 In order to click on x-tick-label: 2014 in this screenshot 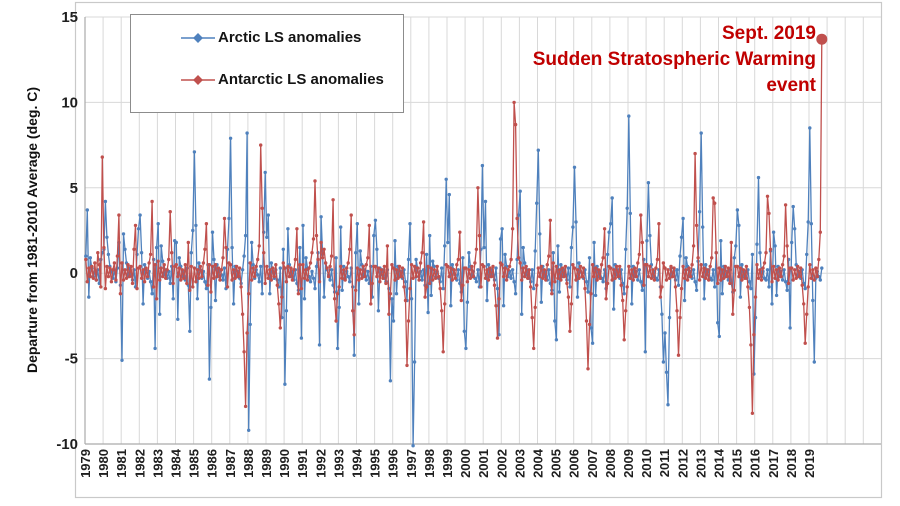, I will do `click(719, 463)`.